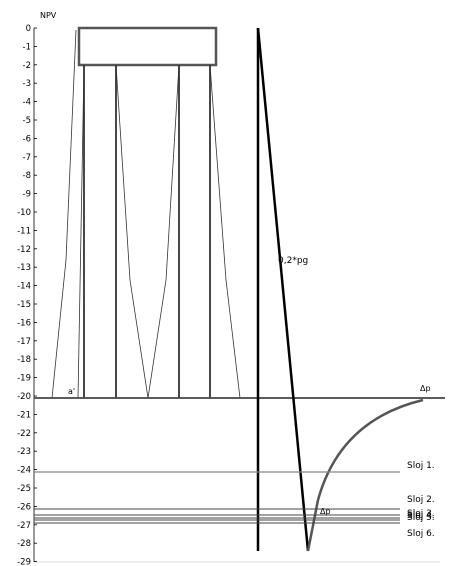 This screenshot has width=464, height=566. What do you see at coordinates (421, 466) in the screenshot?
I see `layer-label-1: Sloj 1.` at bounding box center [421, 466].